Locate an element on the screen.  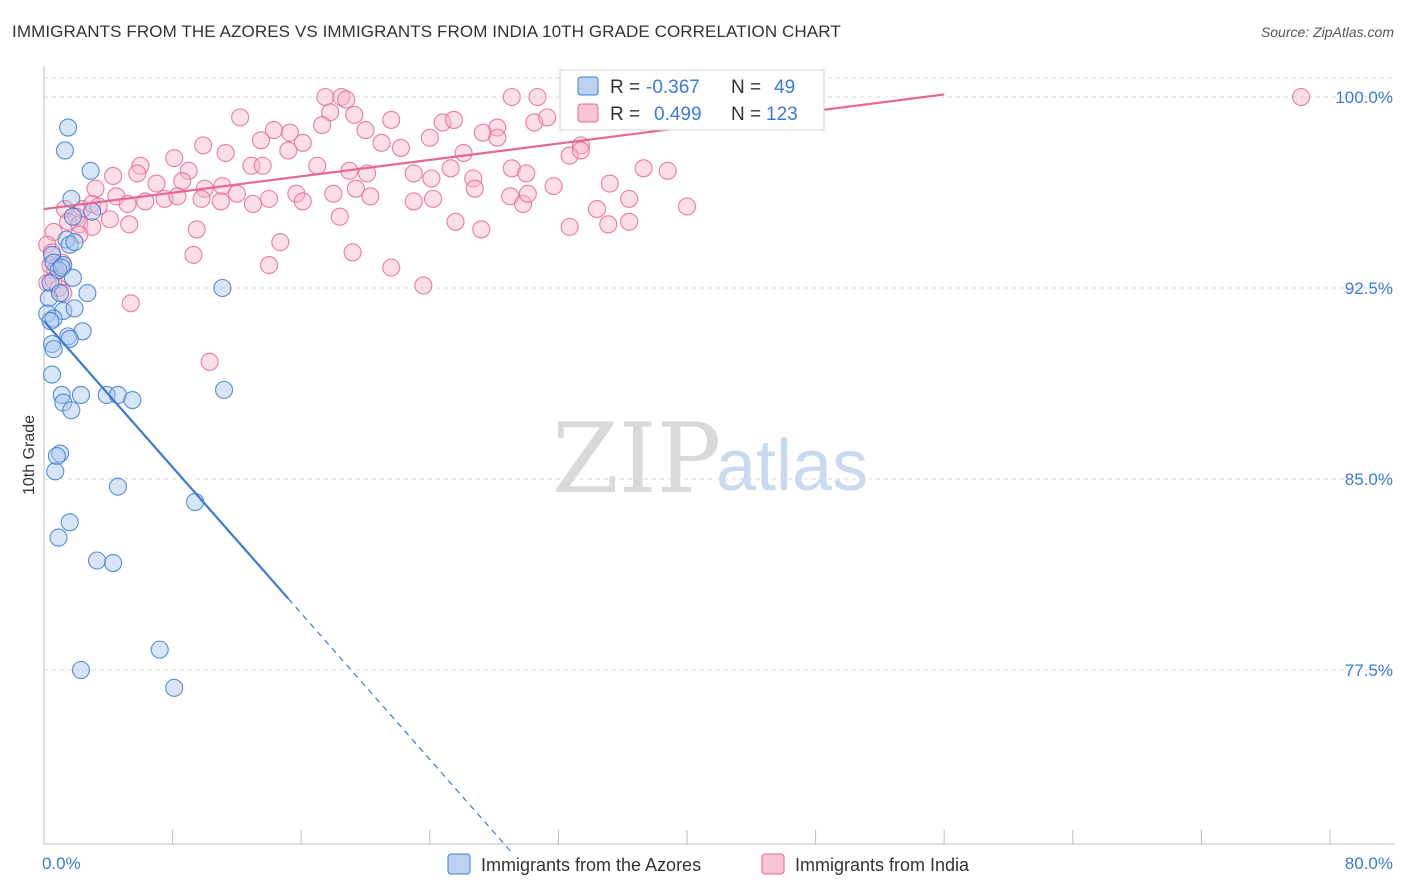
watermark: ZIP atlas is located at coordinates (710, 459).